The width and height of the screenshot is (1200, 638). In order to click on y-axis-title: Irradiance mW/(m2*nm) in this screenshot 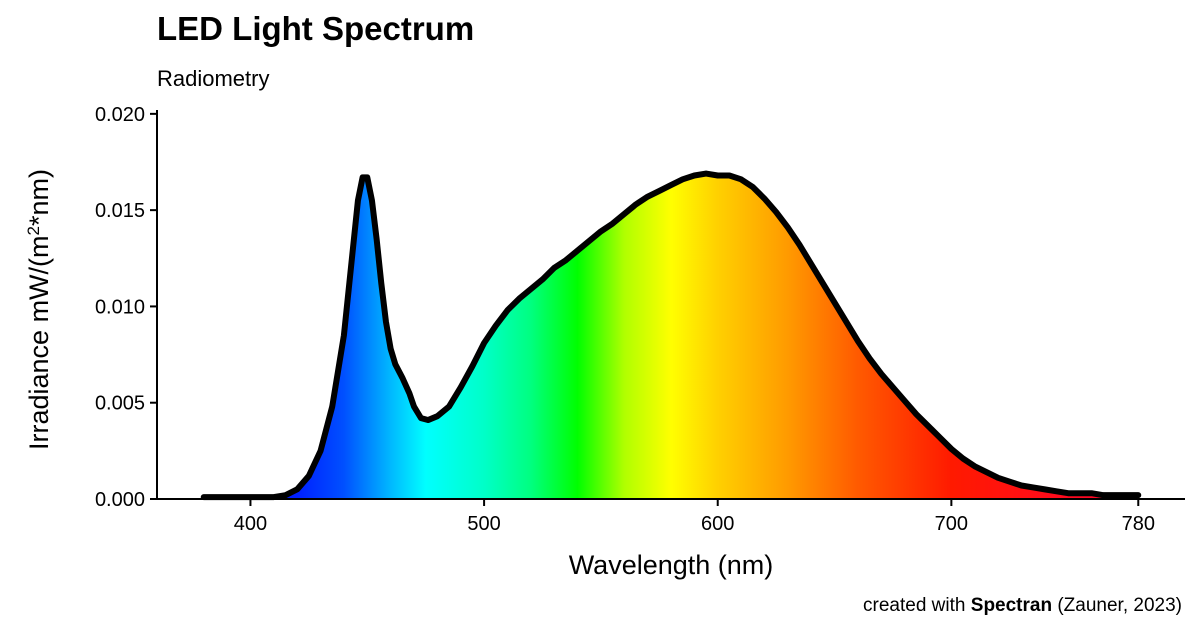, I will do `click(39, 309)`.